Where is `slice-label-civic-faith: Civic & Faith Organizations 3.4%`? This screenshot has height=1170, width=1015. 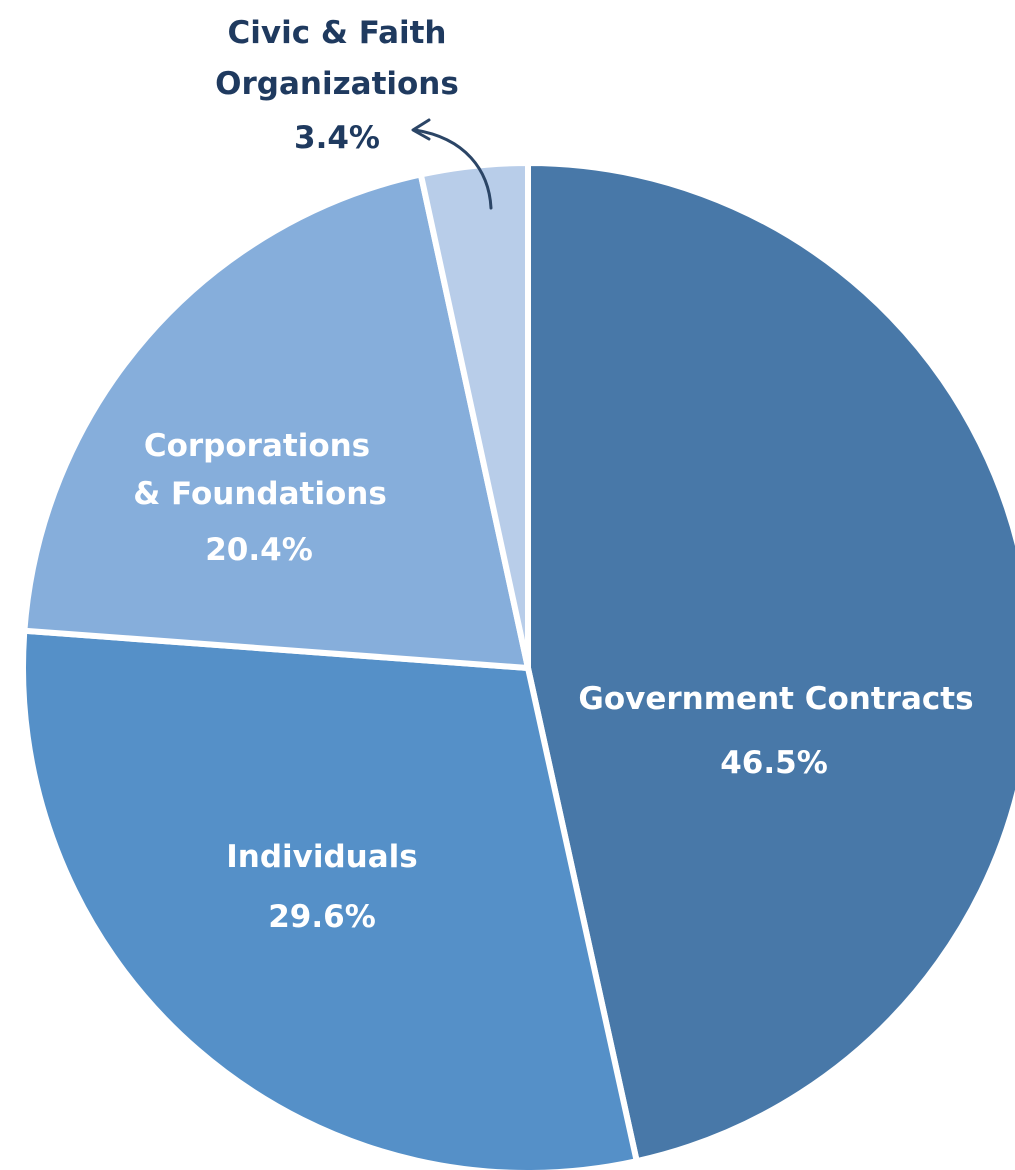
slice-label-civic-faith: Civic & Faith Organizations 3.4% is located at coordinates (337, 85).